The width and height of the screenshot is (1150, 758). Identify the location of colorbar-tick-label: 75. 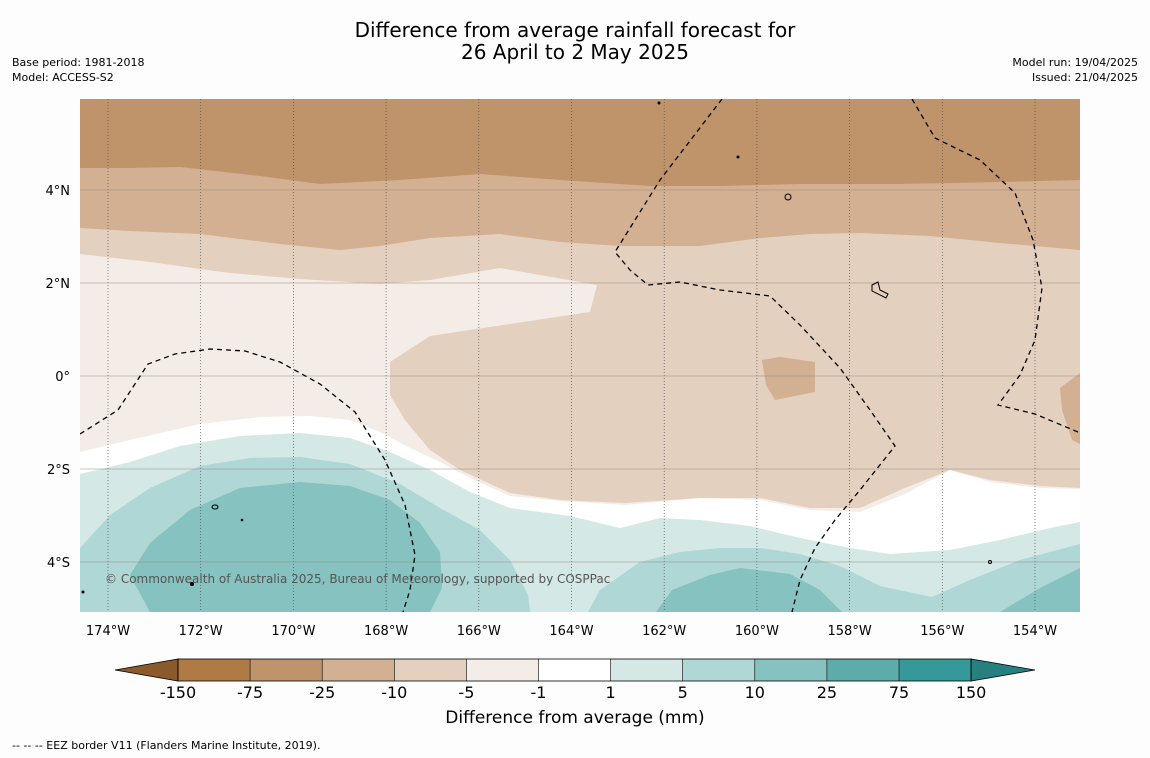
(899, 692).